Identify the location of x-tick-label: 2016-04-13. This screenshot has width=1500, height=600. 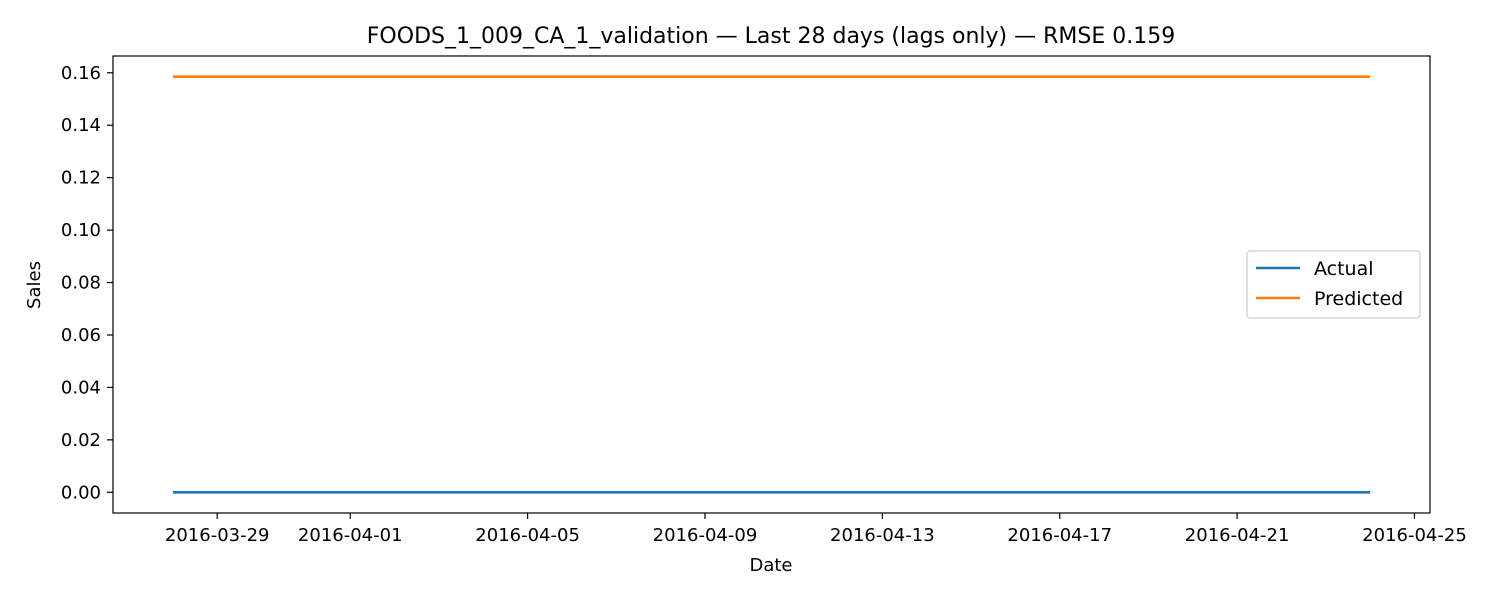
(882, 535).